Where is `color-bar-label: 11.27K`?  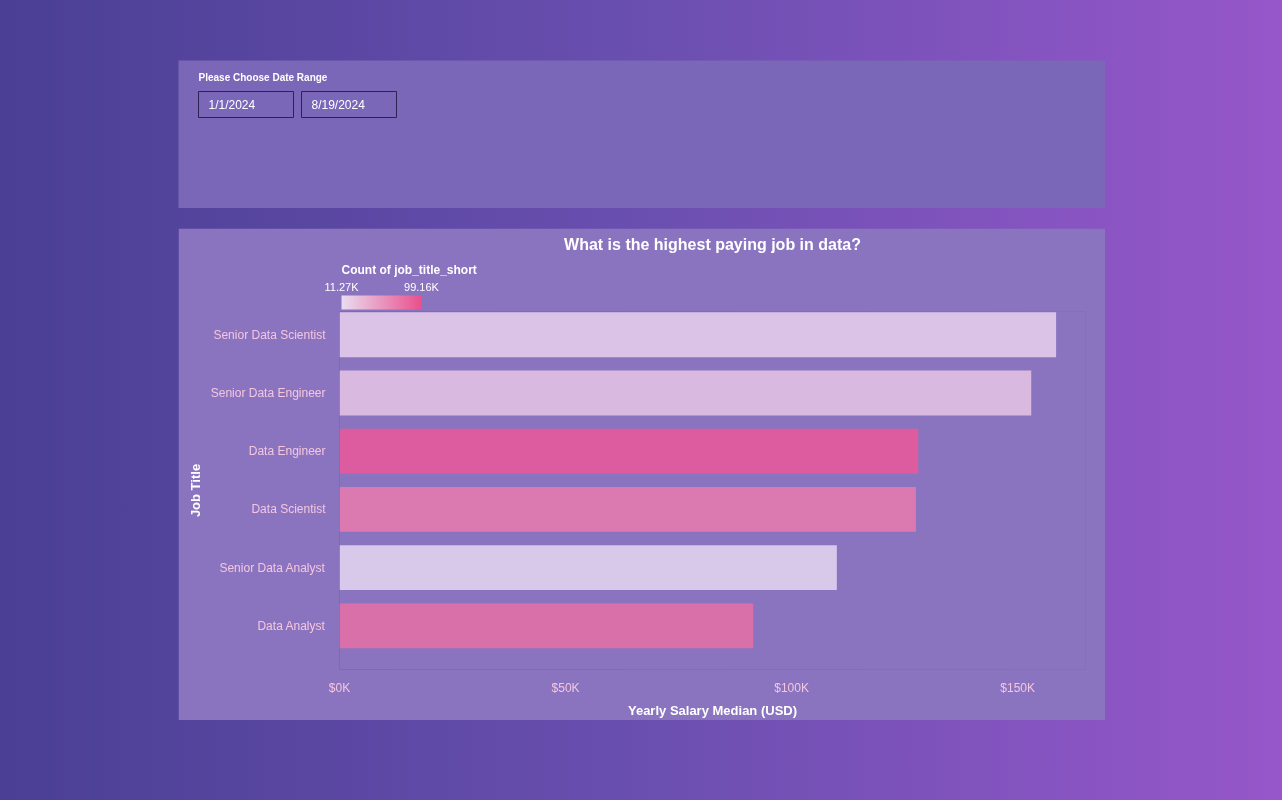 color-bar-label: 11.27K is located at coordinates (342, 286).